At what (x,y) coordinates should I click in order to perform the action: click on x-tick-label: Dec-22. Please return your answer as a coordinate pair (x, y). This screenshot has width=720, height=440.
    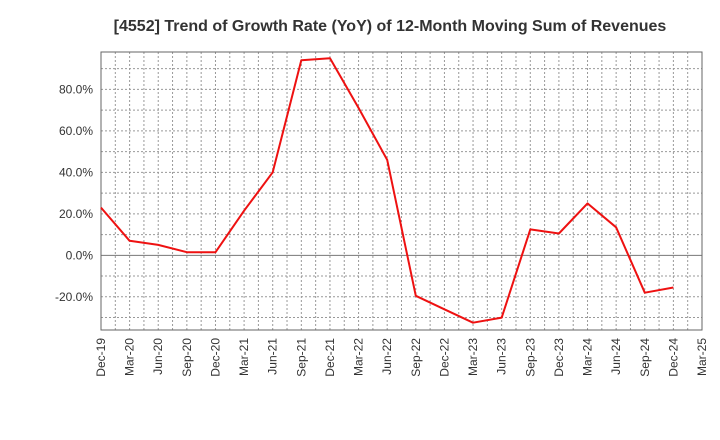
    Looking at the image, I should click on (444, 357).